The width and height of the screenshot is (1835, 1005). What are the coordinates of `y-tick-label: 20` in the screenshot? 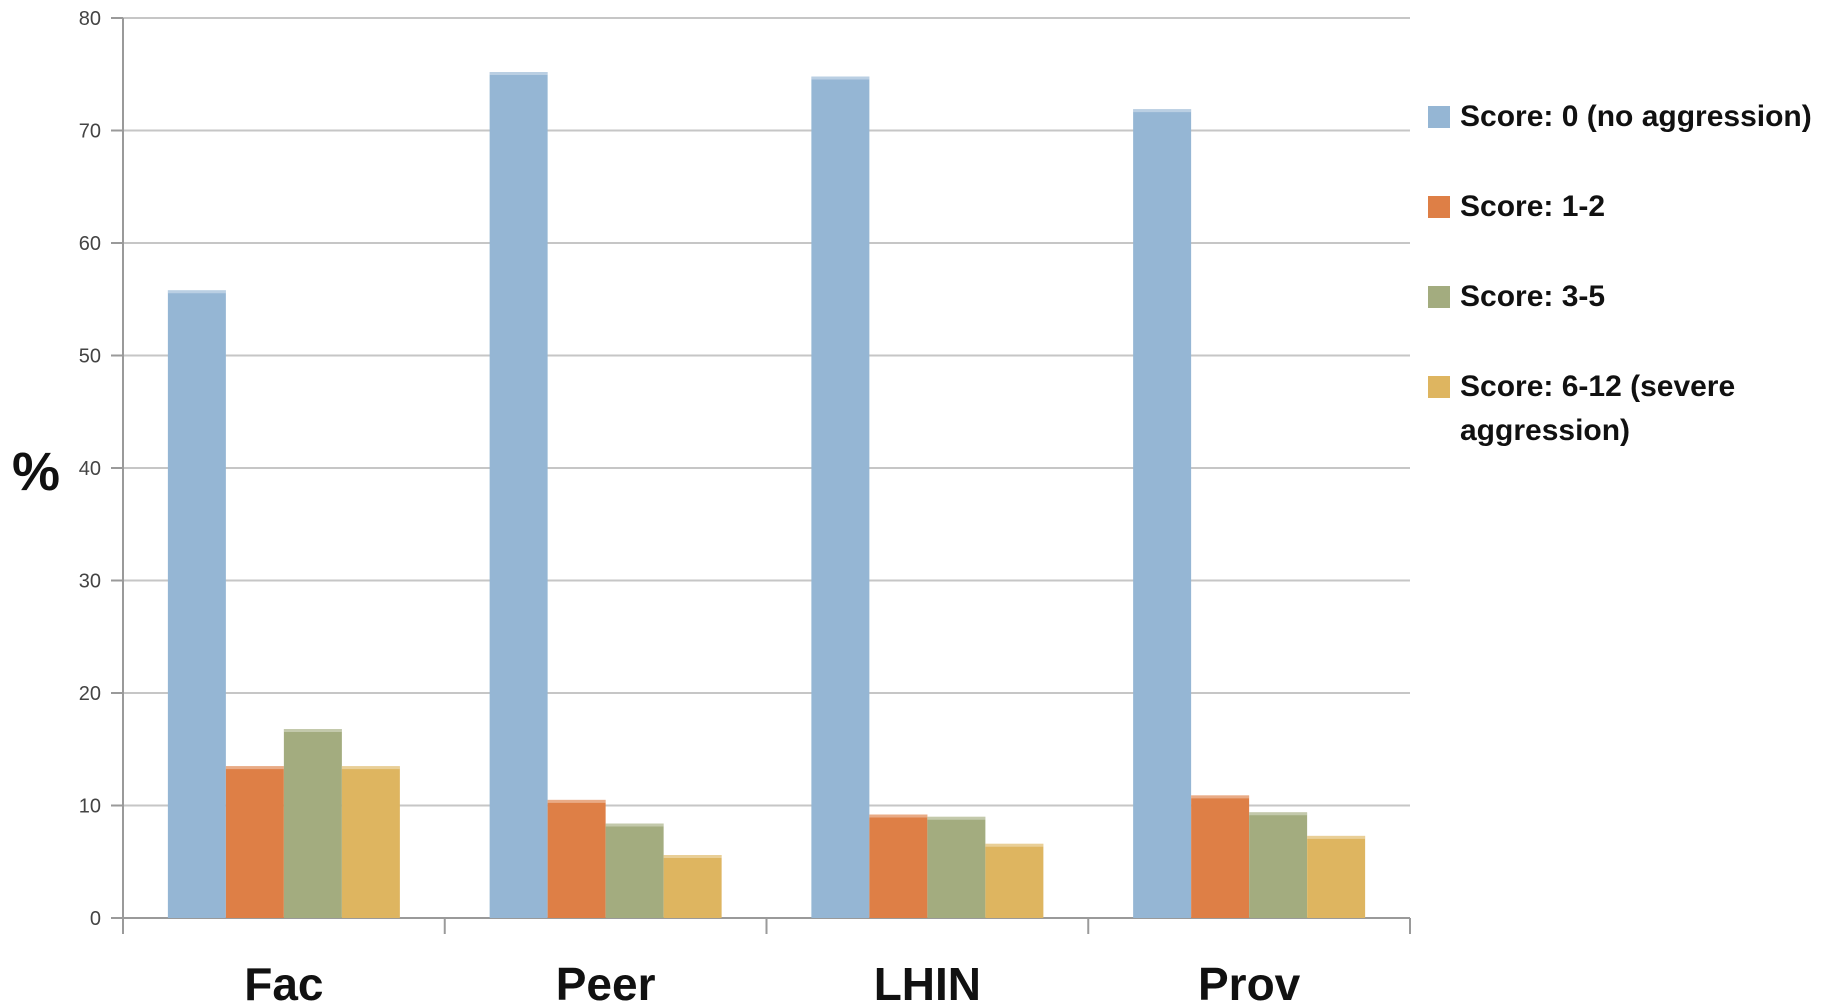 It's located at (90, 694).